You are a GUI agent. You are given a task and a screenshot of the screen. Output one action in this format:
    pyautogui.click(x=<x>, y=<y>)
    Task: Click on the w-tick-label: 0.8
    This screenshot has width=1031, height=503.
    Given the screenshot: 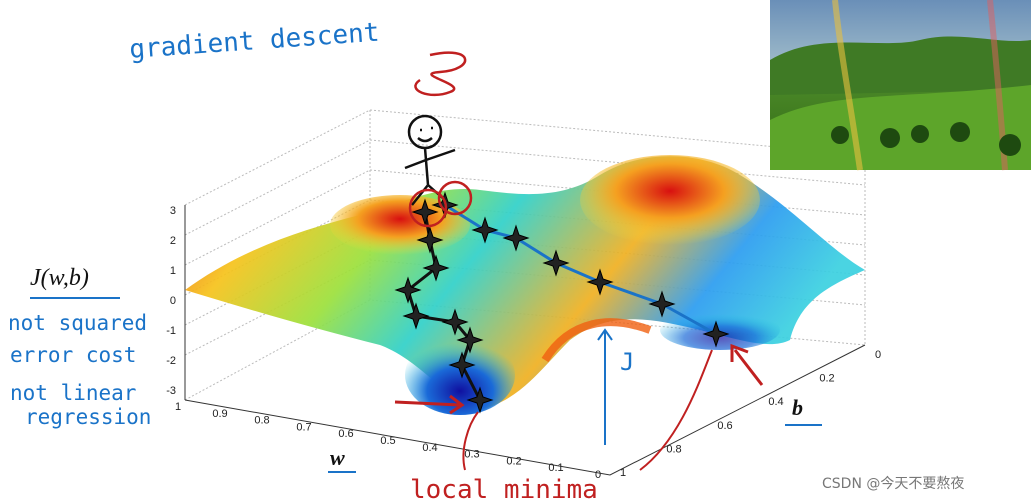 What is the action you would take?
    pyautogui.click(x=261, y=421)
    